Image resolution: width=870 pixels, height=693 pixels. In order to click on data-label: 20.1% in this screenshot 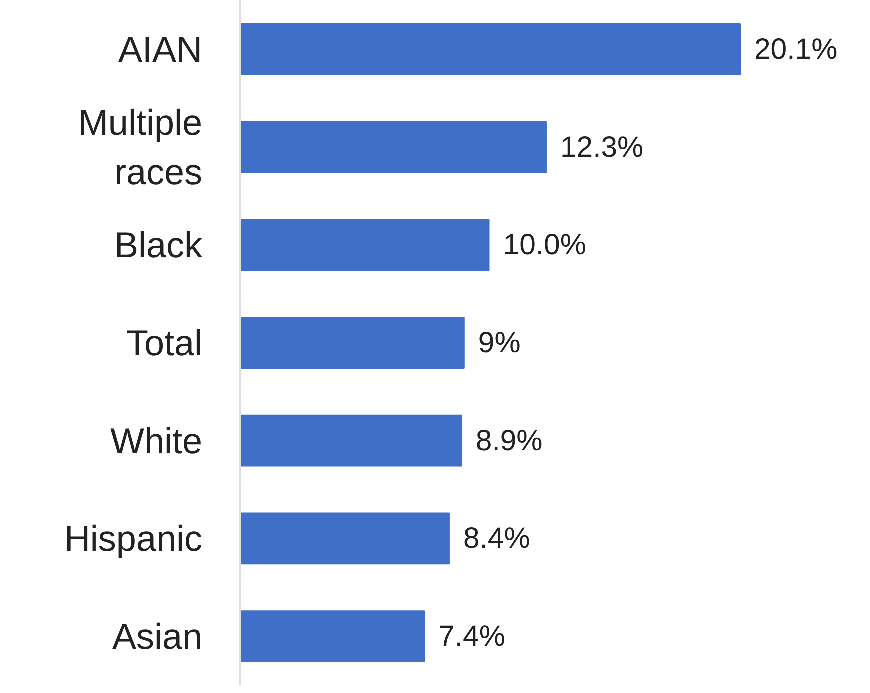, I will do `click(796, 49)`.